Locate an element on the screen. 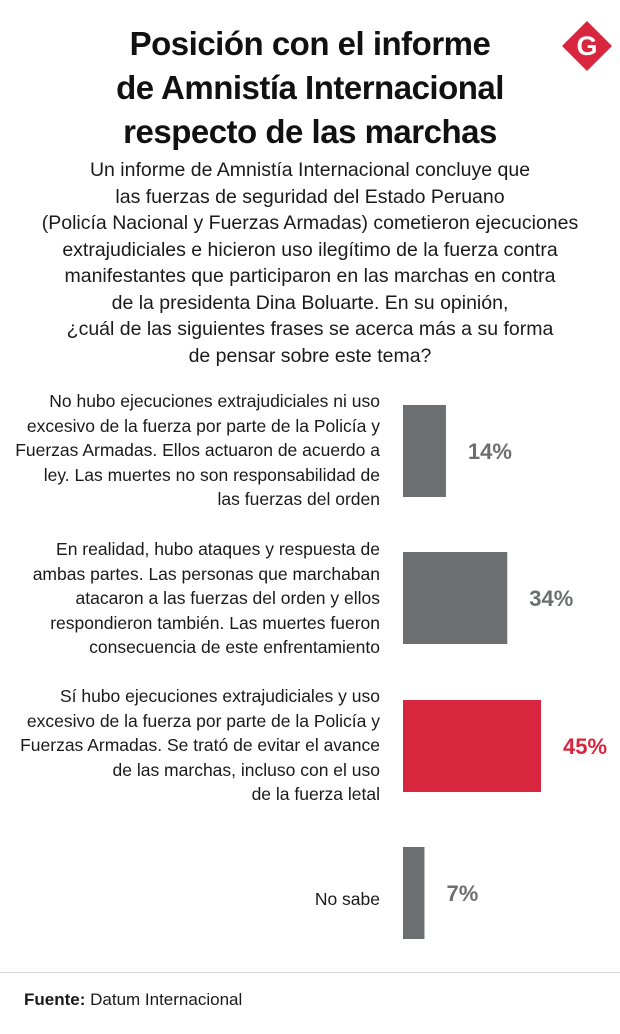  logo-letter: G is located at coordinates (586, 46).